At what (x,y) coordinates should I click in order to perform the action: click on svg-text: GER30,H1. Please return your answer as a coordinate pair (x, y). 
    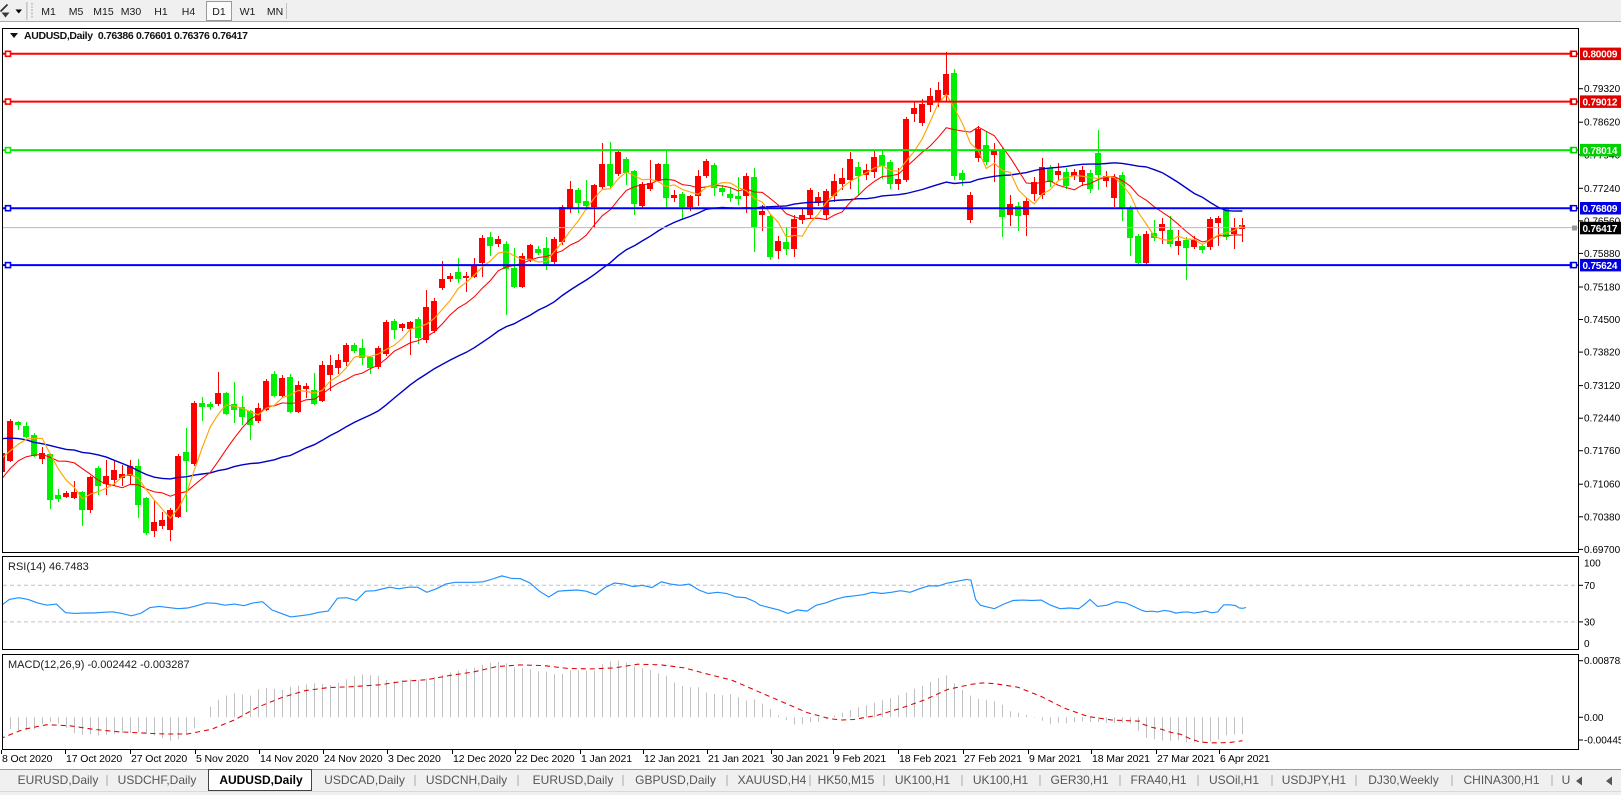
    Looking at the image, I should click on (1079, 780).